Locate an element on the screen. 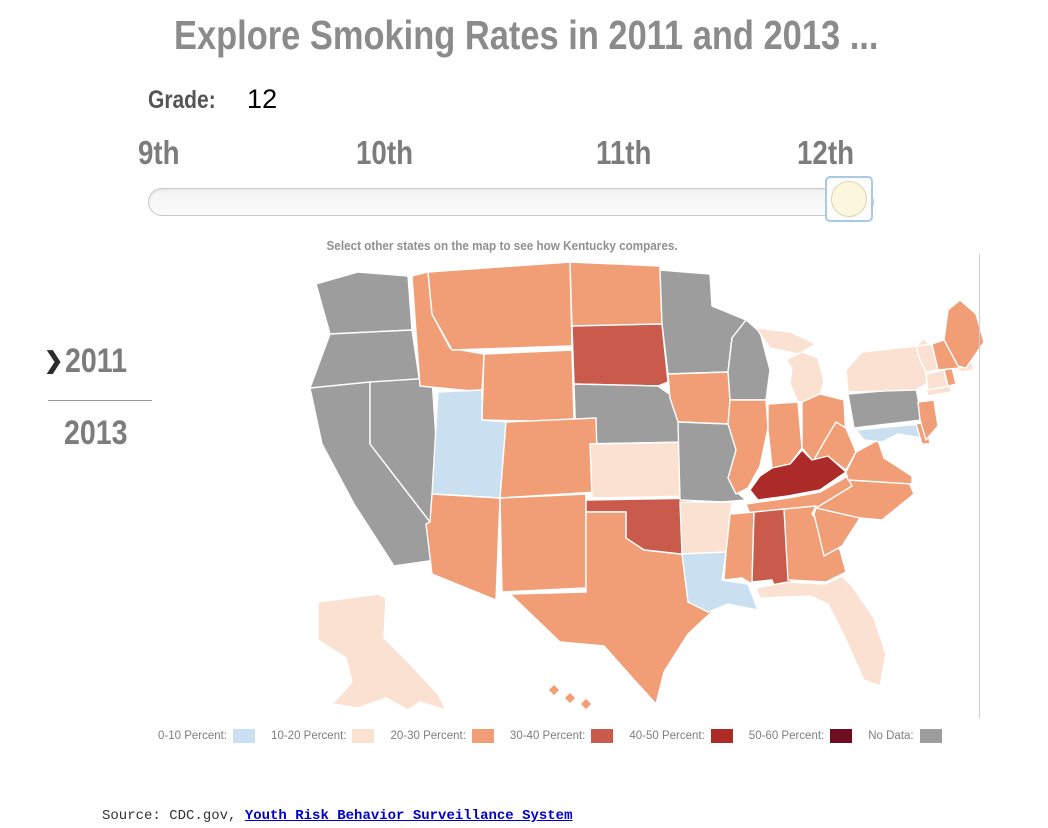  legend-item: 30-40 Percent: is located at coordinates (569, 736).